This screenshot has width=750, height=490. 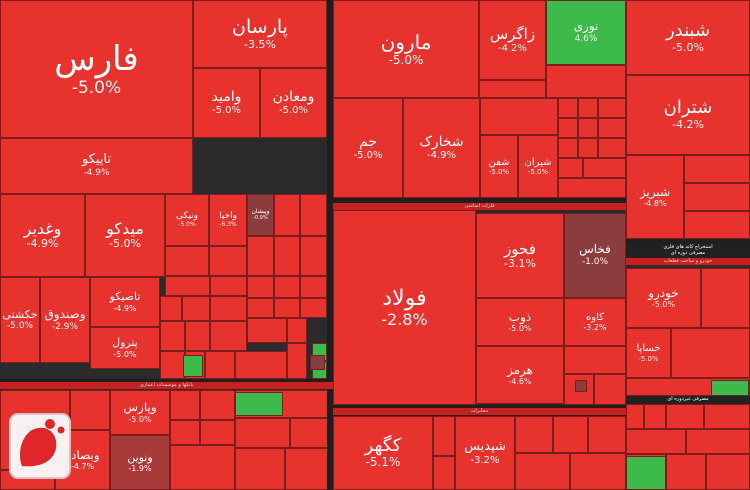 I want to click on stock-name: ونوین, so click(x=140, y=457).